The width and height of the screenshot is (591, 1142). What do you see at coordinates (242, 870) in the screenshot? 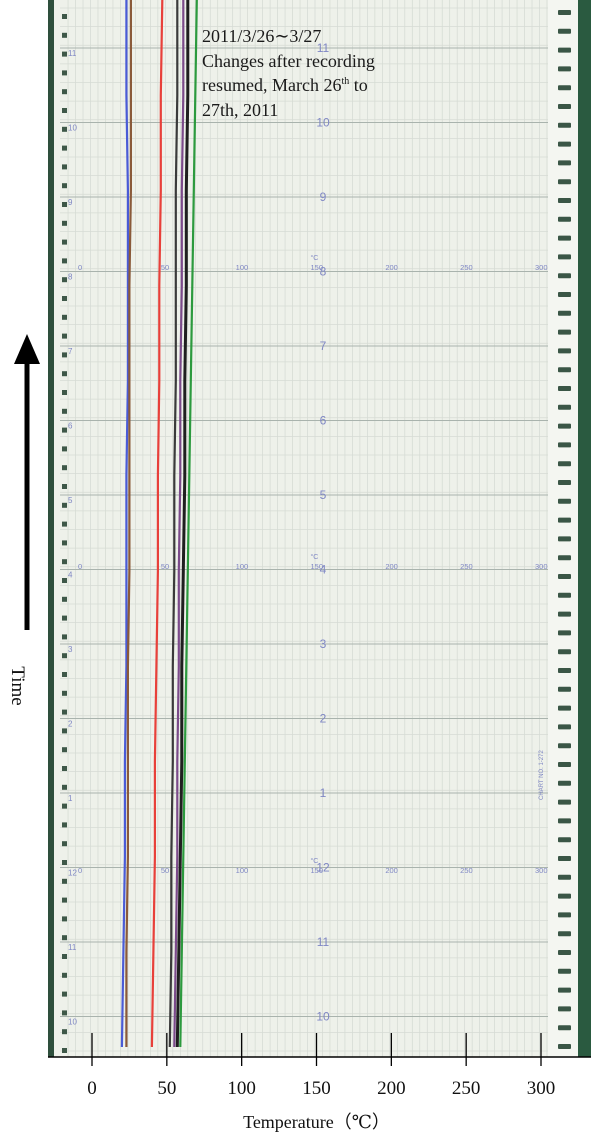
I see `paper-scale-label: 100` at bounding box center [242, 870].